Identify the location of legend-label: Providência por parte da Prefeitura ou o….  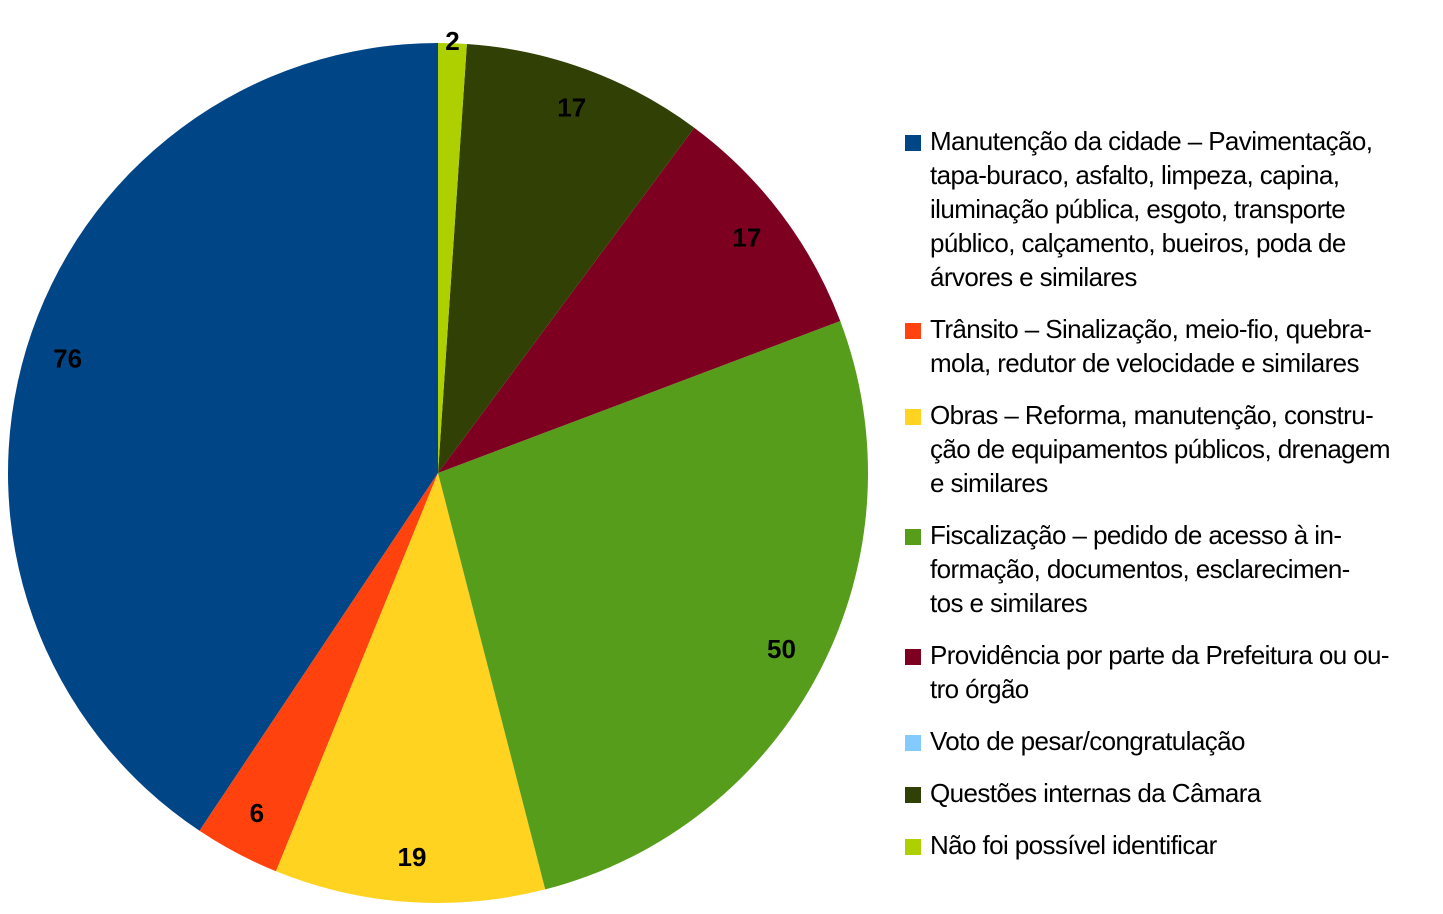
(1159, 672).